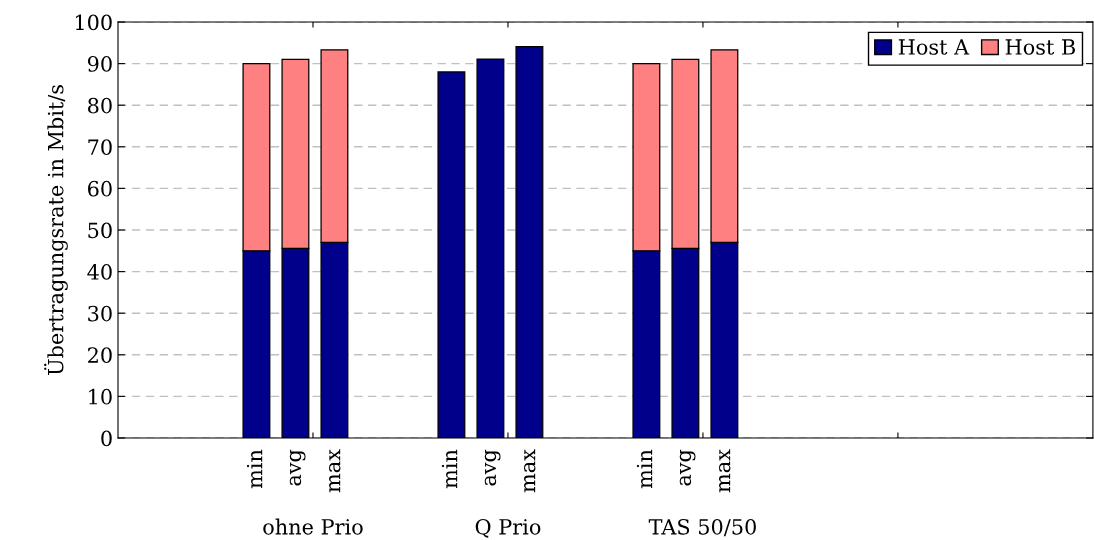 The width and height of the screenshot is (1094, 540). What do you see at coordinates (508, 528) in the screenshot?
I see `text: Q Prio` at bounding box center [508, 528].